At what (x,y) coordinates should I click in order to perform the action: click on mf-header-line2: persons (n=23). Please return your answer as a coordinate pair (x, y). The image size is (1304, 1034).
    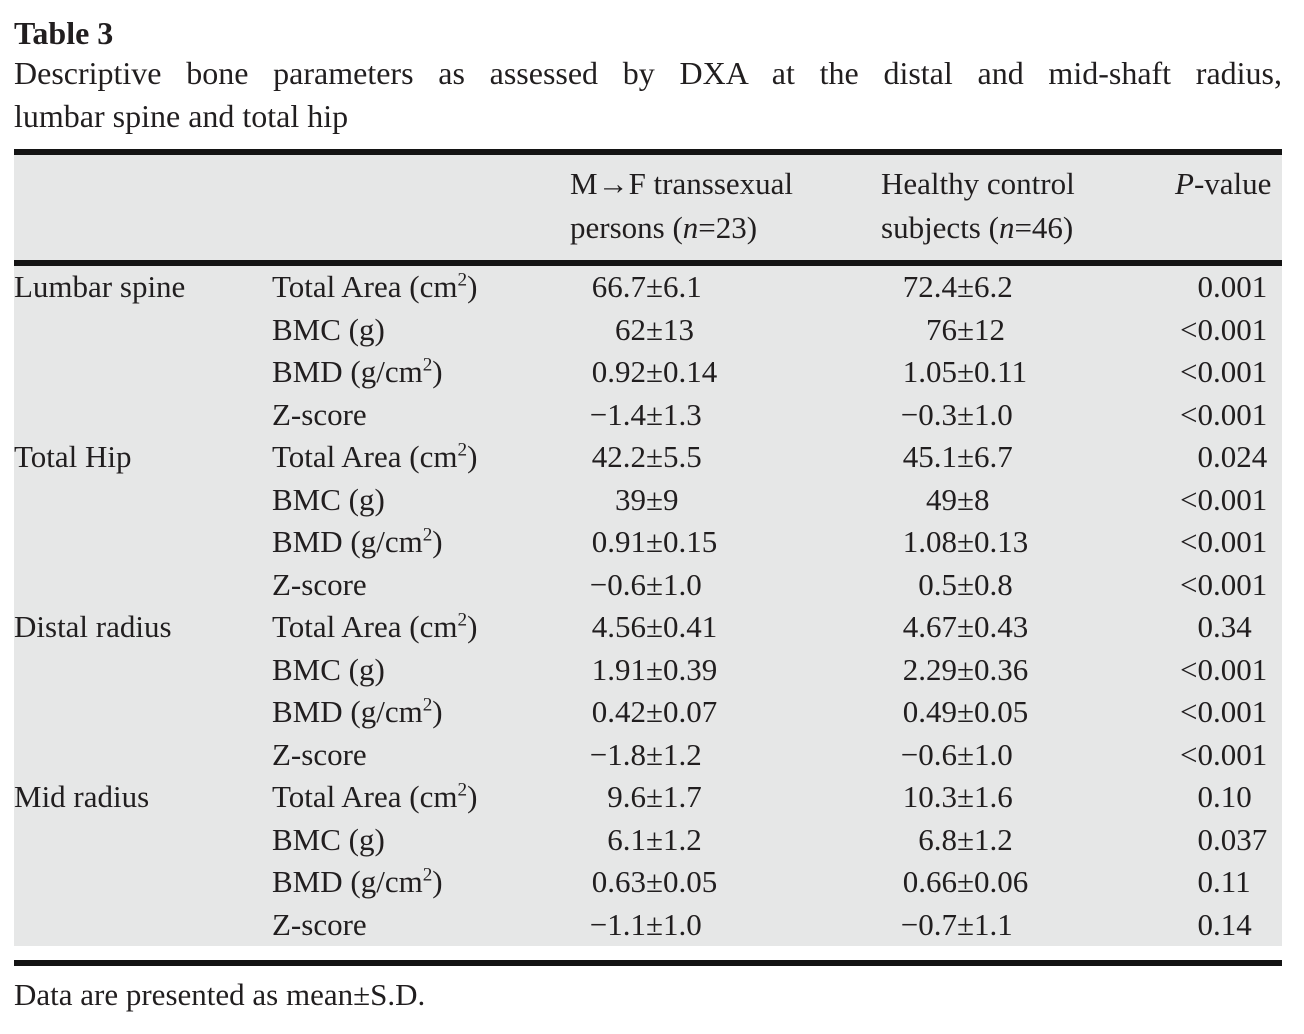
    Looking at the image, I should click on (664, 227).